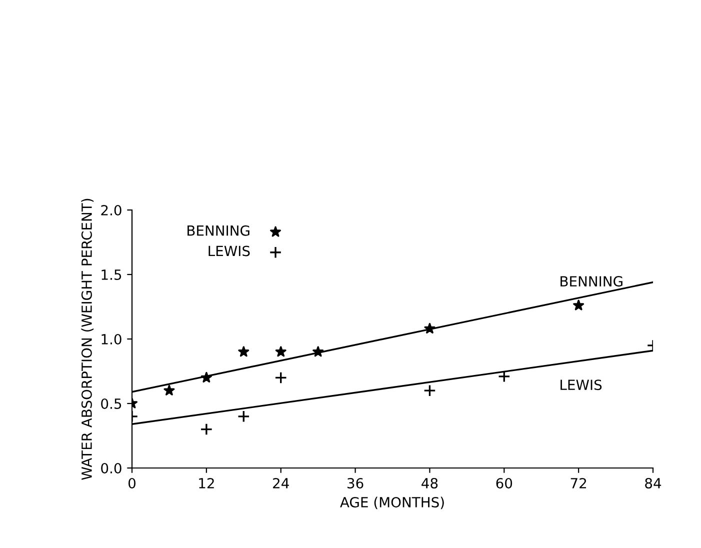 Image resolution: width=701 pixels, height=548 pixels. Describe the element at coordinates (653, 483) in the screenshot. I see `x-tick-label: 84` at that location.